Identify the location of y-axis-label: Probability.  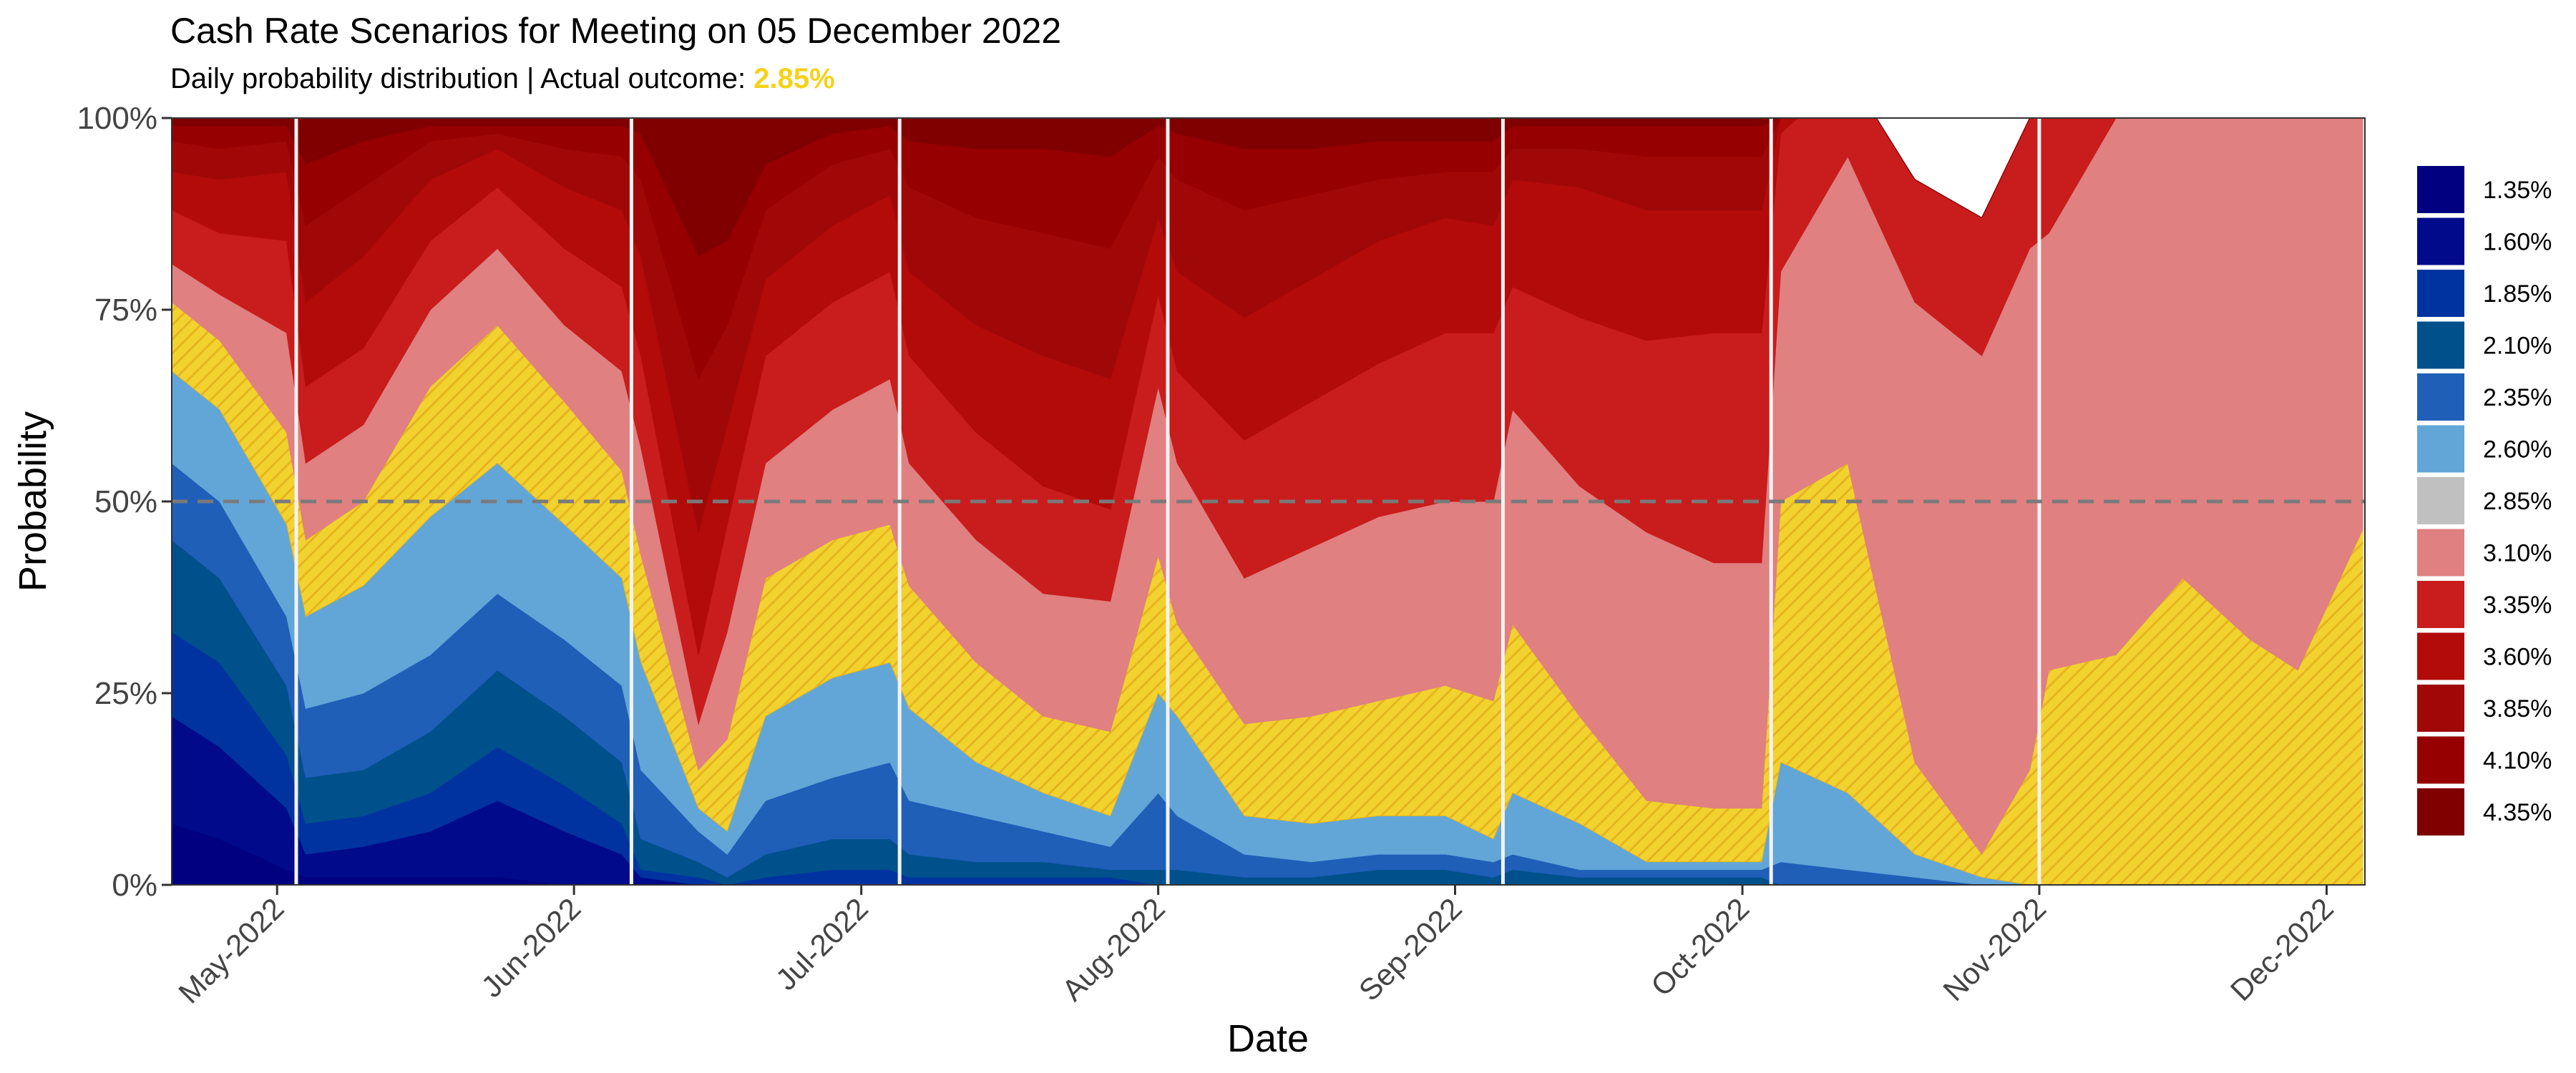
(32, 501).